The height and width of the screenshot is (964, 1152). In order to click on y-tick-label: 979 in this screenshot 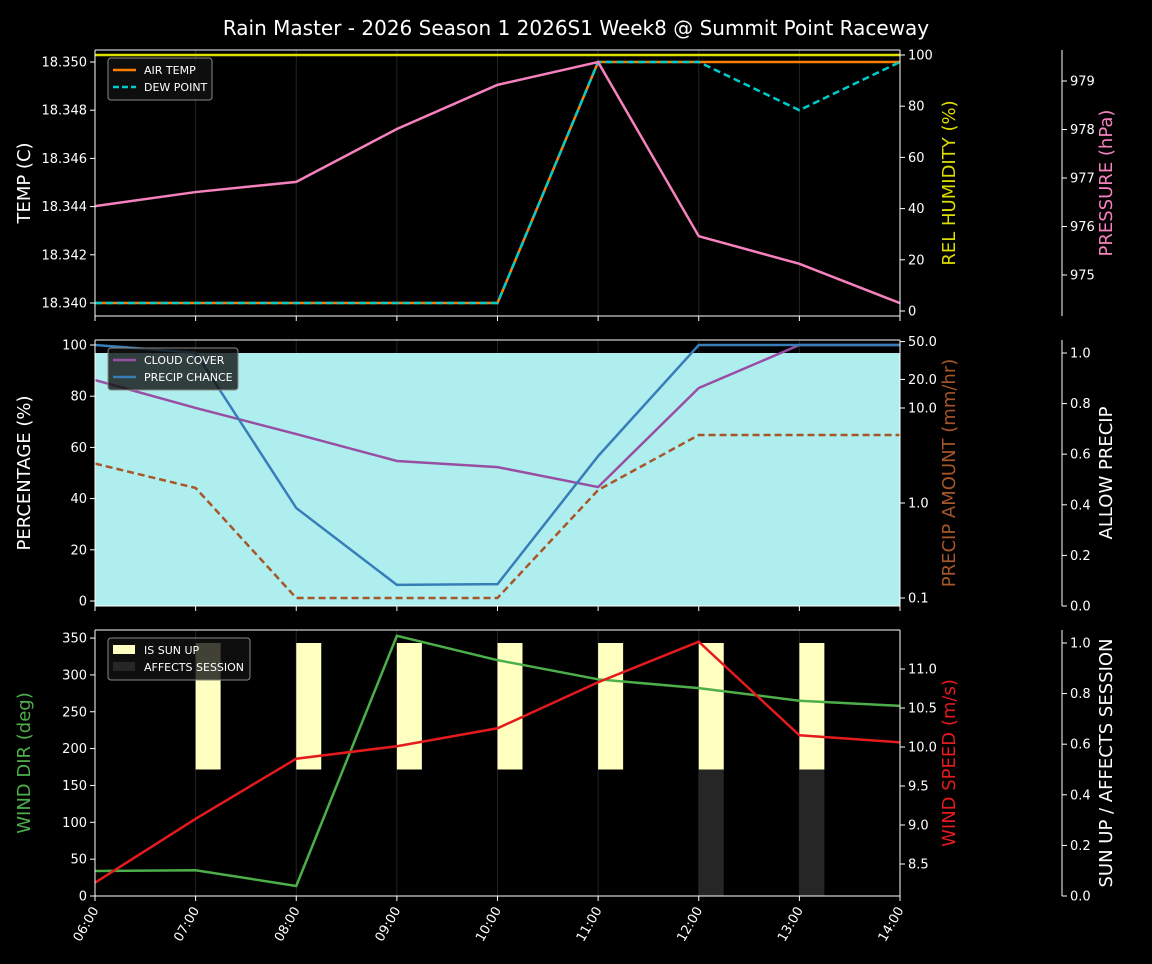, I will do `click(1082, 82)`.